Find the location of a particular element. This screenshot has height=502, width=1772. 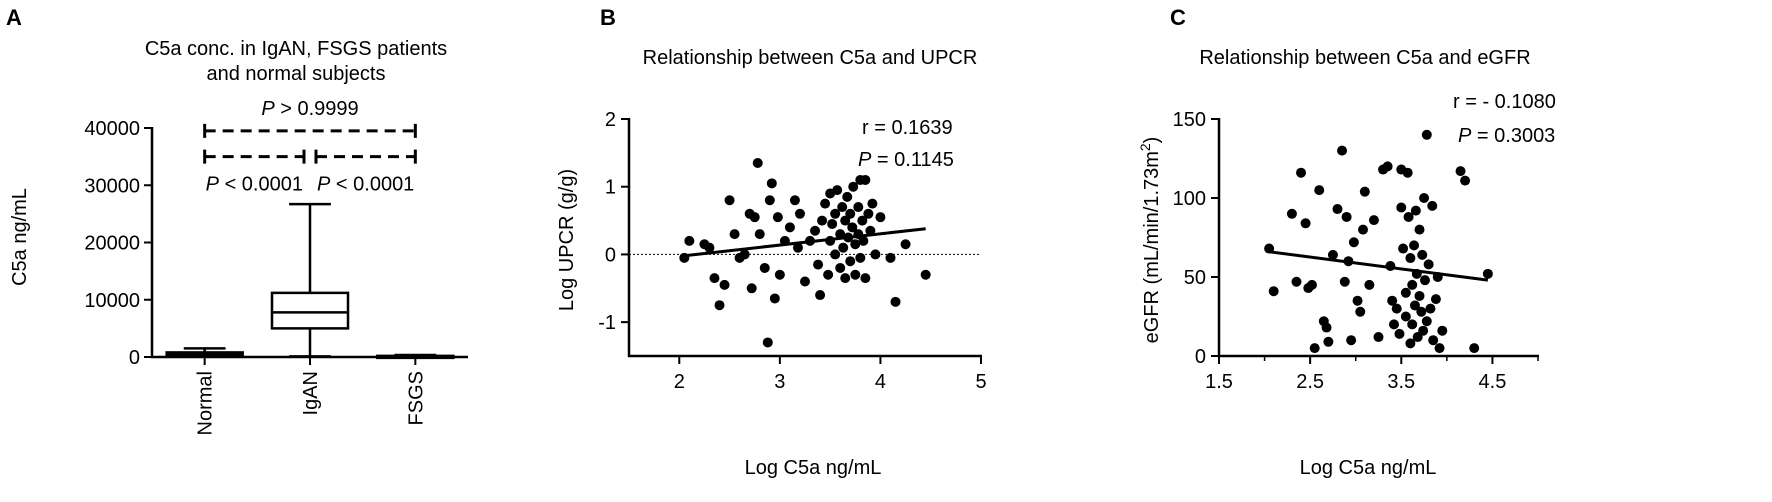

y-tick-label: -1 is located at coordinates (607, 323).